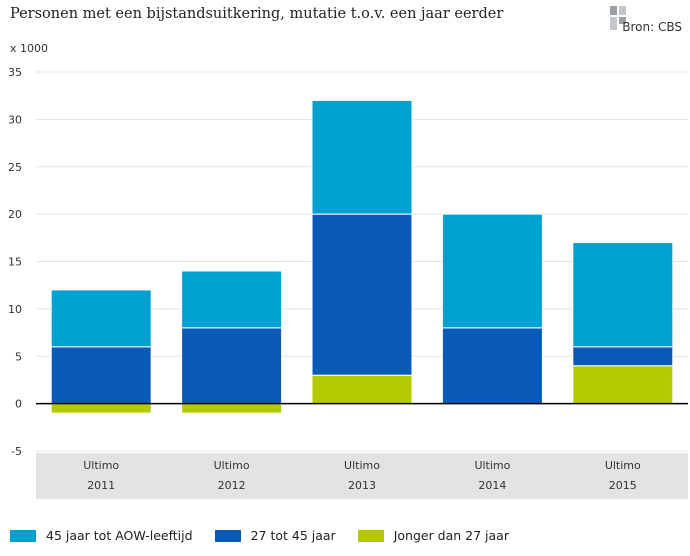 The height and width of the screenshot is (556, 690). I want to click on legend-label-45-aow: 45 jaar tot AOW-leeftijd, so click(119, 535).